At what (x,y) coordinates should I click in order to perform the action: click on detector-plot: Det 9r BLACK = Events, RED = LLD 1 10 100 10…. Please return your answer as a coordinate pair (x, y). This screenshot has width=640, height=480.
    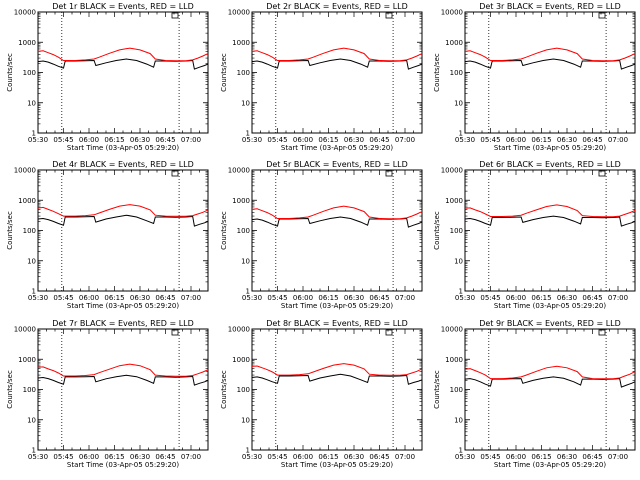
    Looking at the image, I should click on (534, 394).